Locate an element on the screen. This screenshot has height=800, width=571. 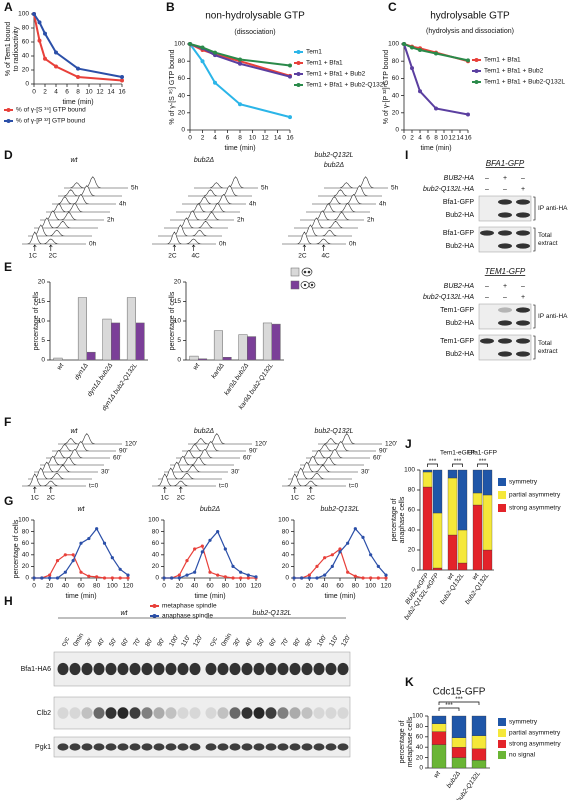
x-tick-label: 4 is located at coordinates (215, 138).